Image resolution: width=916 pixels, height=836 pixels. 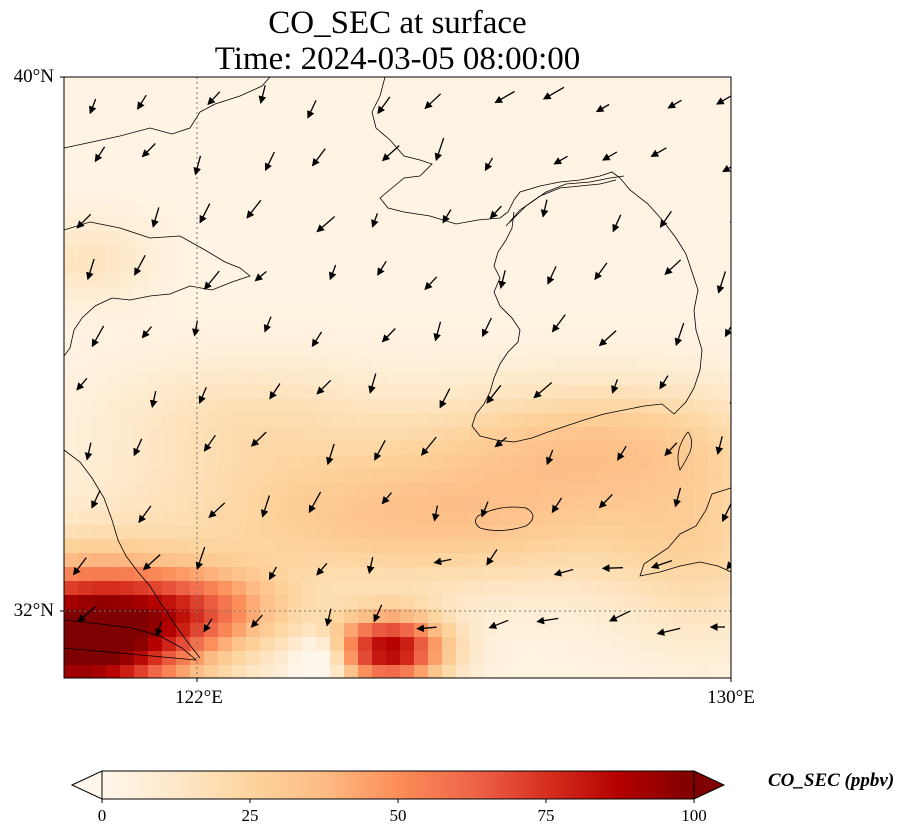 What do you see at coordinates (33, 76) in the screenshot?
I see `lat-label-40n: 40°N` at bounding box center [33, 76].